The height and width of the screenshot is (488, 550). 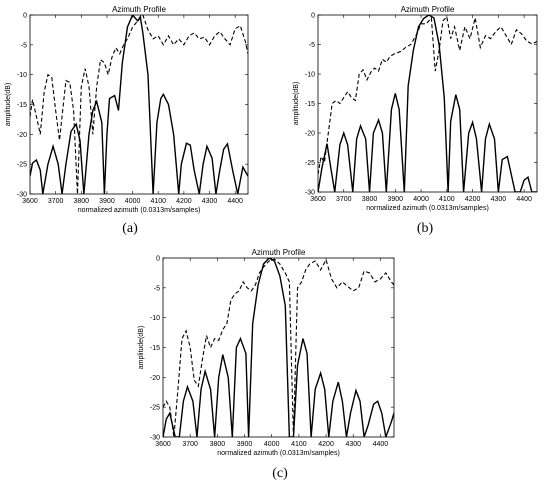 What do you see at coordinates (280, 473) in the screenshot?
I see `panel-label: (c)` at bounding box center [280, 473].